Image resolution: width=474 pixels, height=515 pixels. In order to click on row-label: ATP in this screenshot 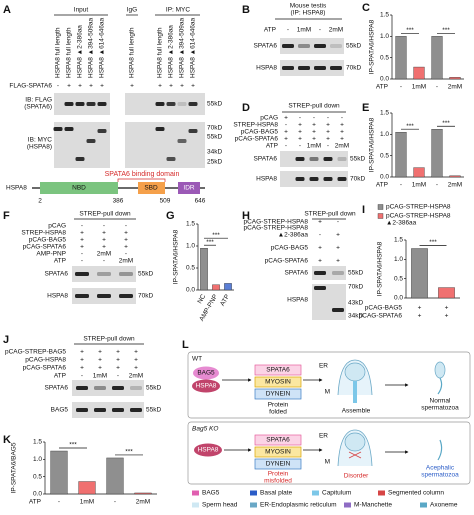, I will do `click(60, 376)`.